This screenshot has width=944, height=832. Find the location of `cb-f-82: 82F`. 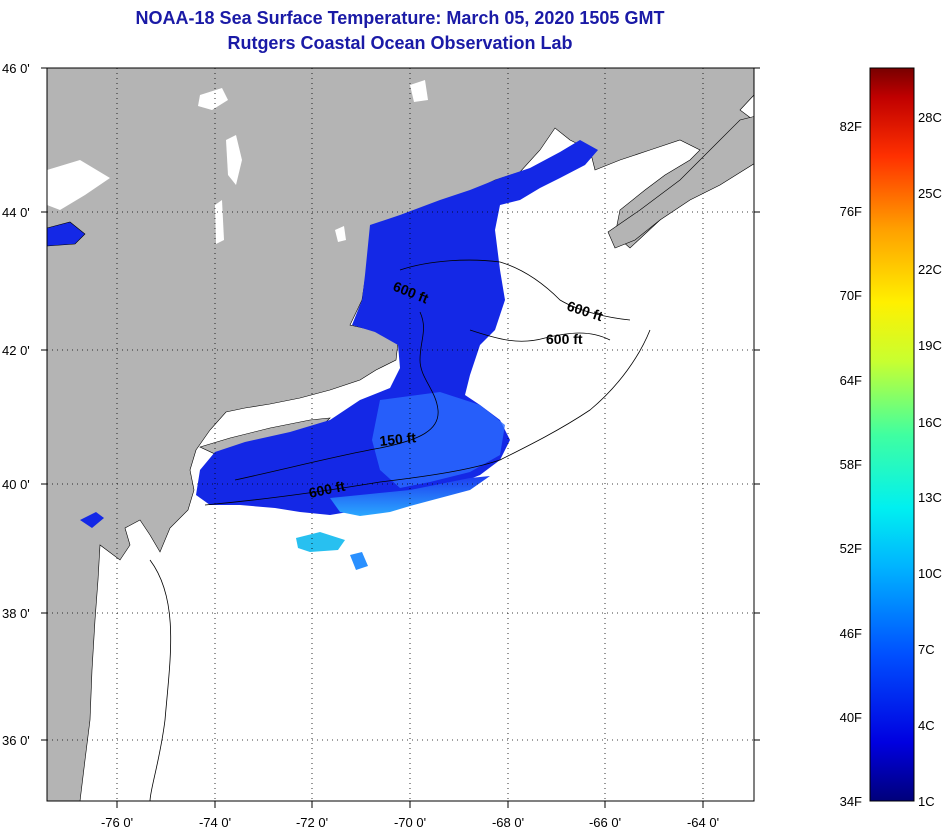

cb-f-82: 82F is located at coordinates (851, 126).